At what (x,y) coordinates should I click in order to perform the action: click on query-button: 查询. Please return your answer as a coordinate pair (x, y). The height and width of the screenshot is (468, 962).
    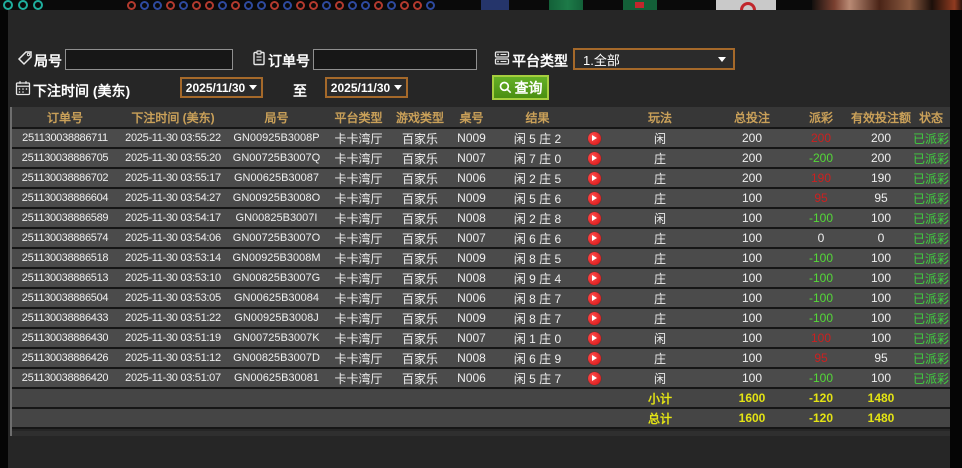
    Looking at the image, I should click on (520, 87).